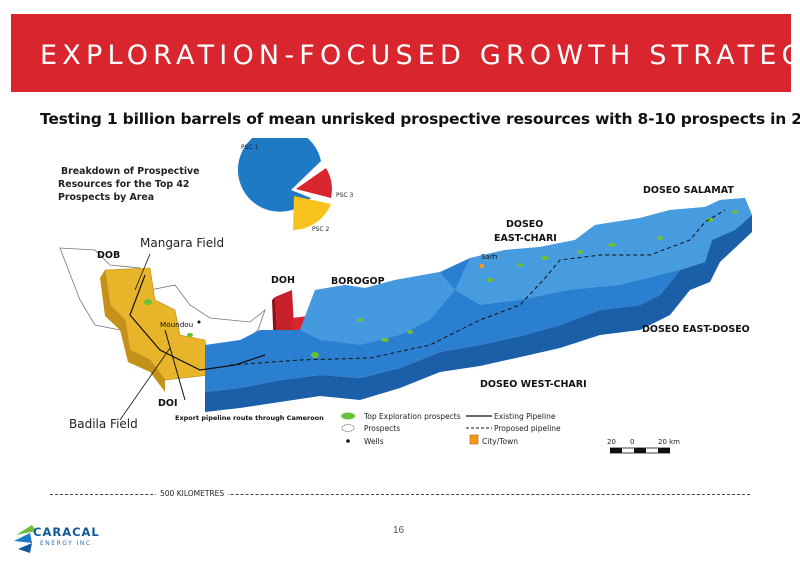 This screenshot has height=565, width=800. I want to click on legend-proposed-pipeline: Proposed pipeline, so click(527, 428).